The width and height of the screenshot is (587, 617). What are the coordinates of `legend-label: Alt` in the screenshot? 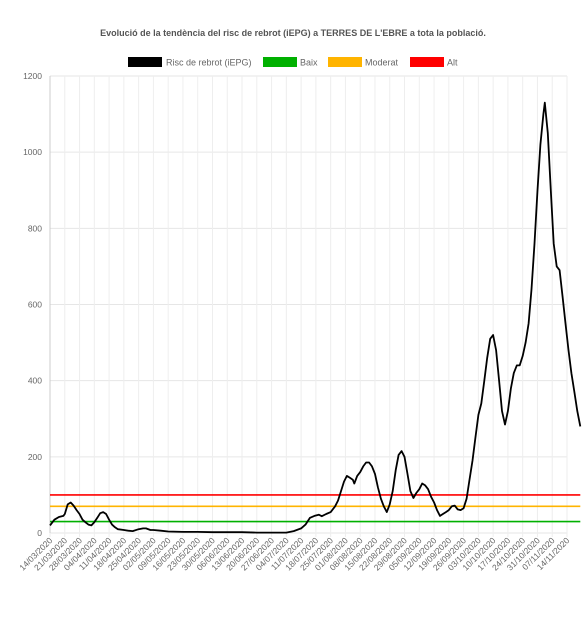 It's located at (452, 63).